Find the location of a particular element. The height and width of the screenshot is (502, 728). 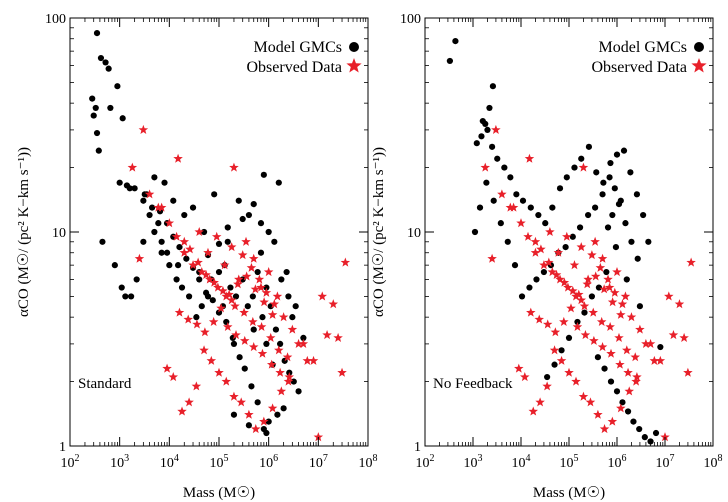

legend: Model GMCs Observed Data is located at coordinates (304, 57).